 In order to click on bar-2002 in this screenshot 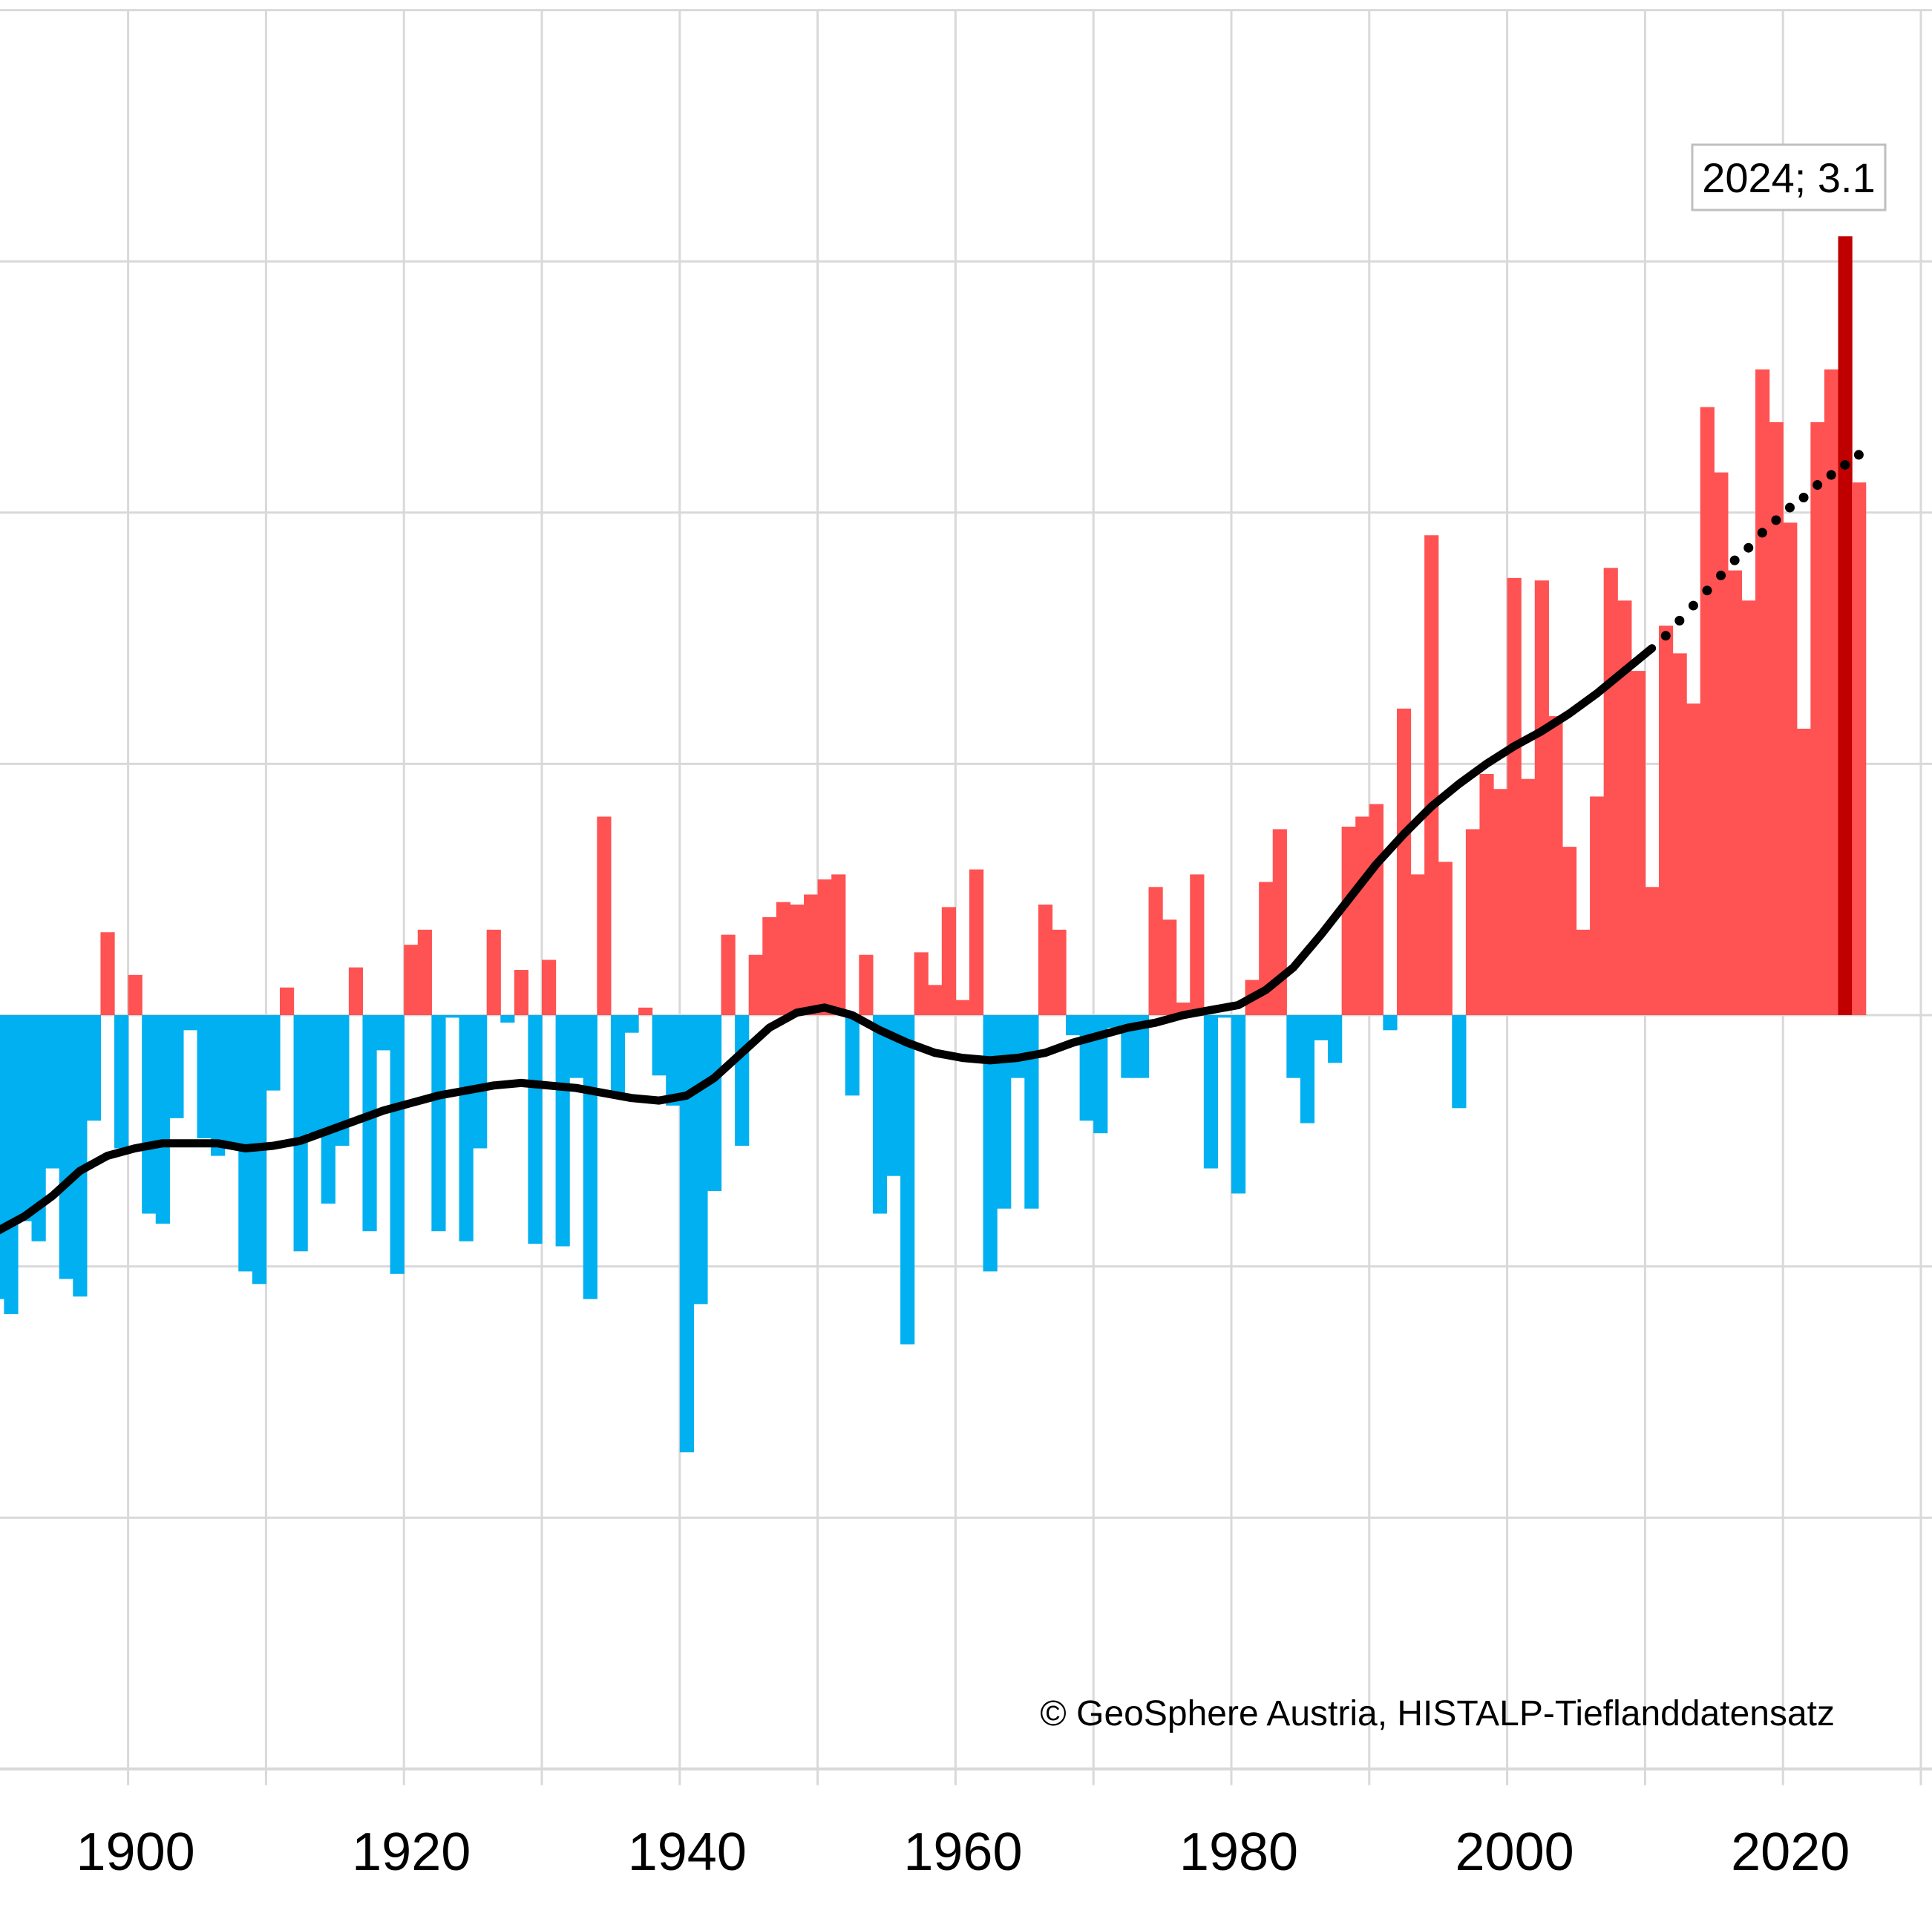, I will do `click(1541, 798)`.